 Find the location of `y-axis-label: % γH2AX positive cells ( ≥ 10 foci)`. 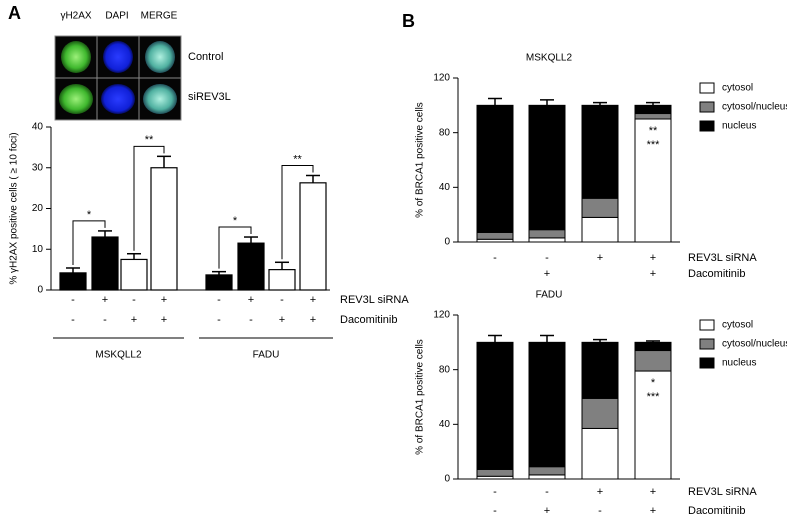

y-axis-label: % γH2AX positive cells ( ≥ 10 foci) is located at coordinates (14, 208).